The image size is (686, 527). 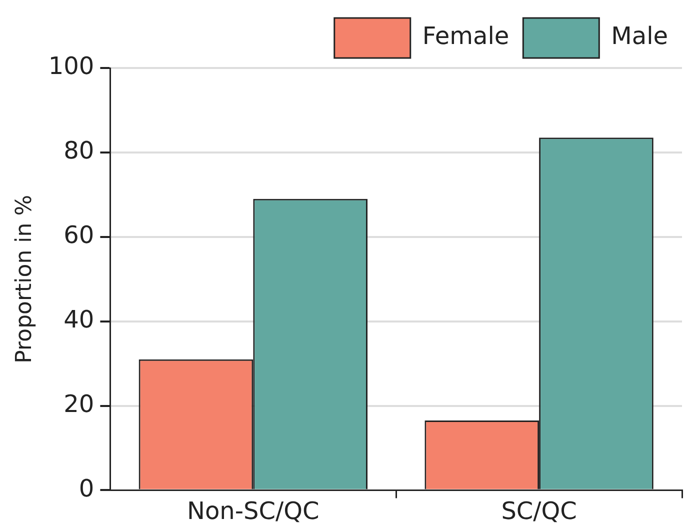 I want to click on x-tick-label: SC/QC, so click(x=539, y=510).